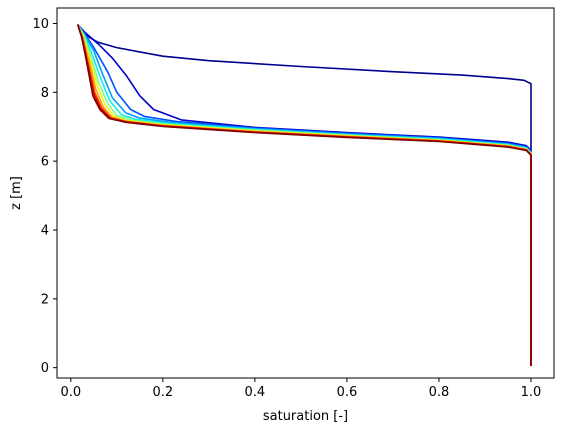 This screenshot has height=432, width=563. Describe the element at coordinates (44, 196) in the screenshot. I see `y-axis-ticks: 0 2 4 6 8 10` at that location.